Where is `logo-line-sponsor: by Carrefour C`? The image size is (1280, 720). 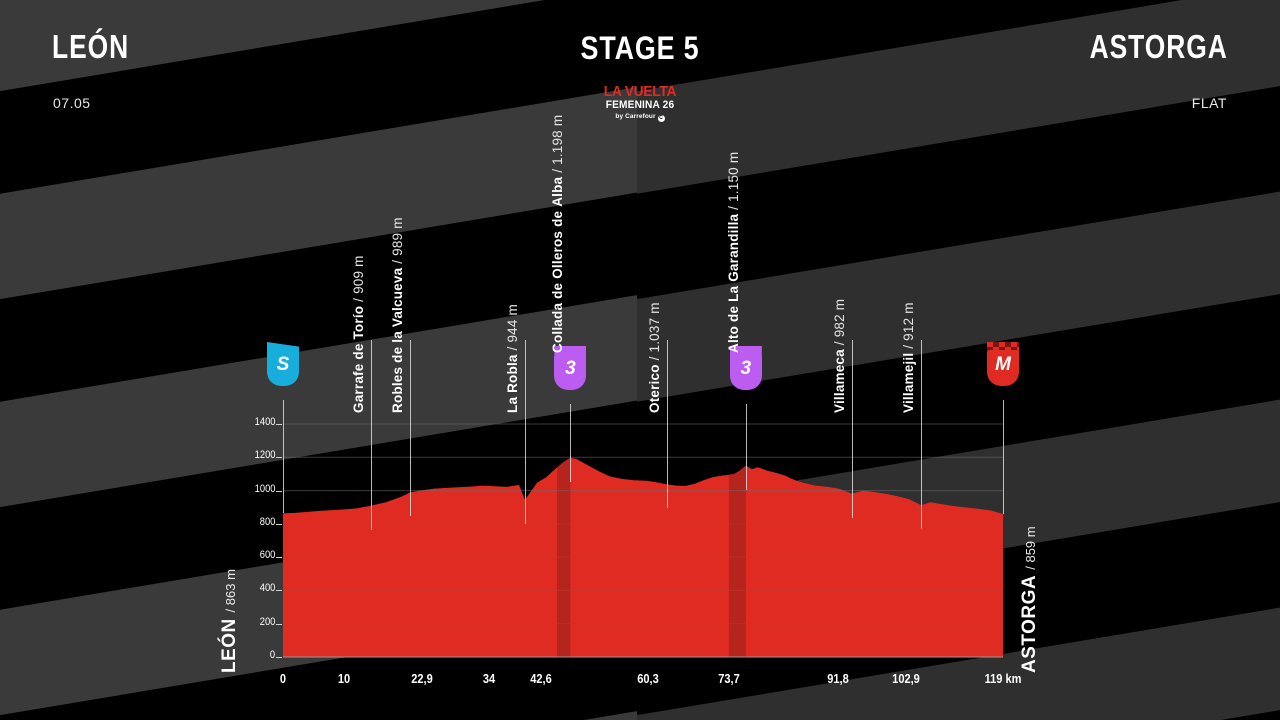 logo-line-sponsor: by Carrefour C is located at coordinates (640, 117).